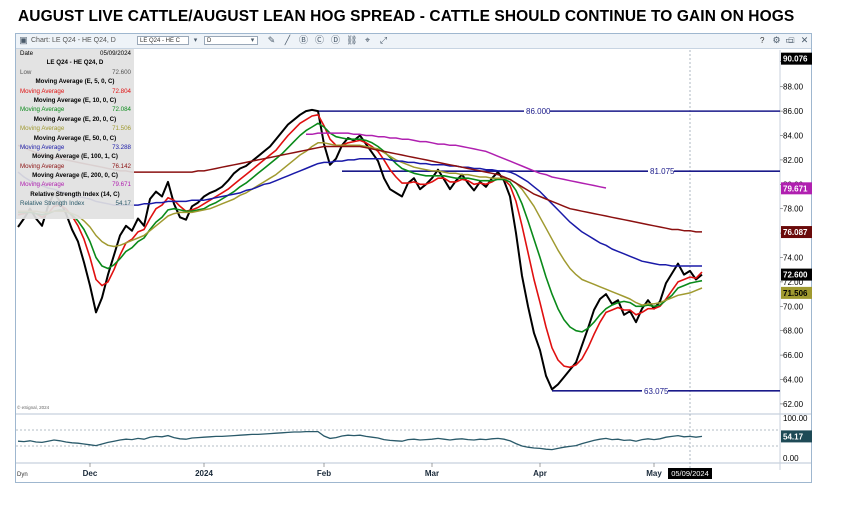  Describe the element at coordinates (23, 40) in the screenshot. I see `chart-menu-icon: ▣` at that location.